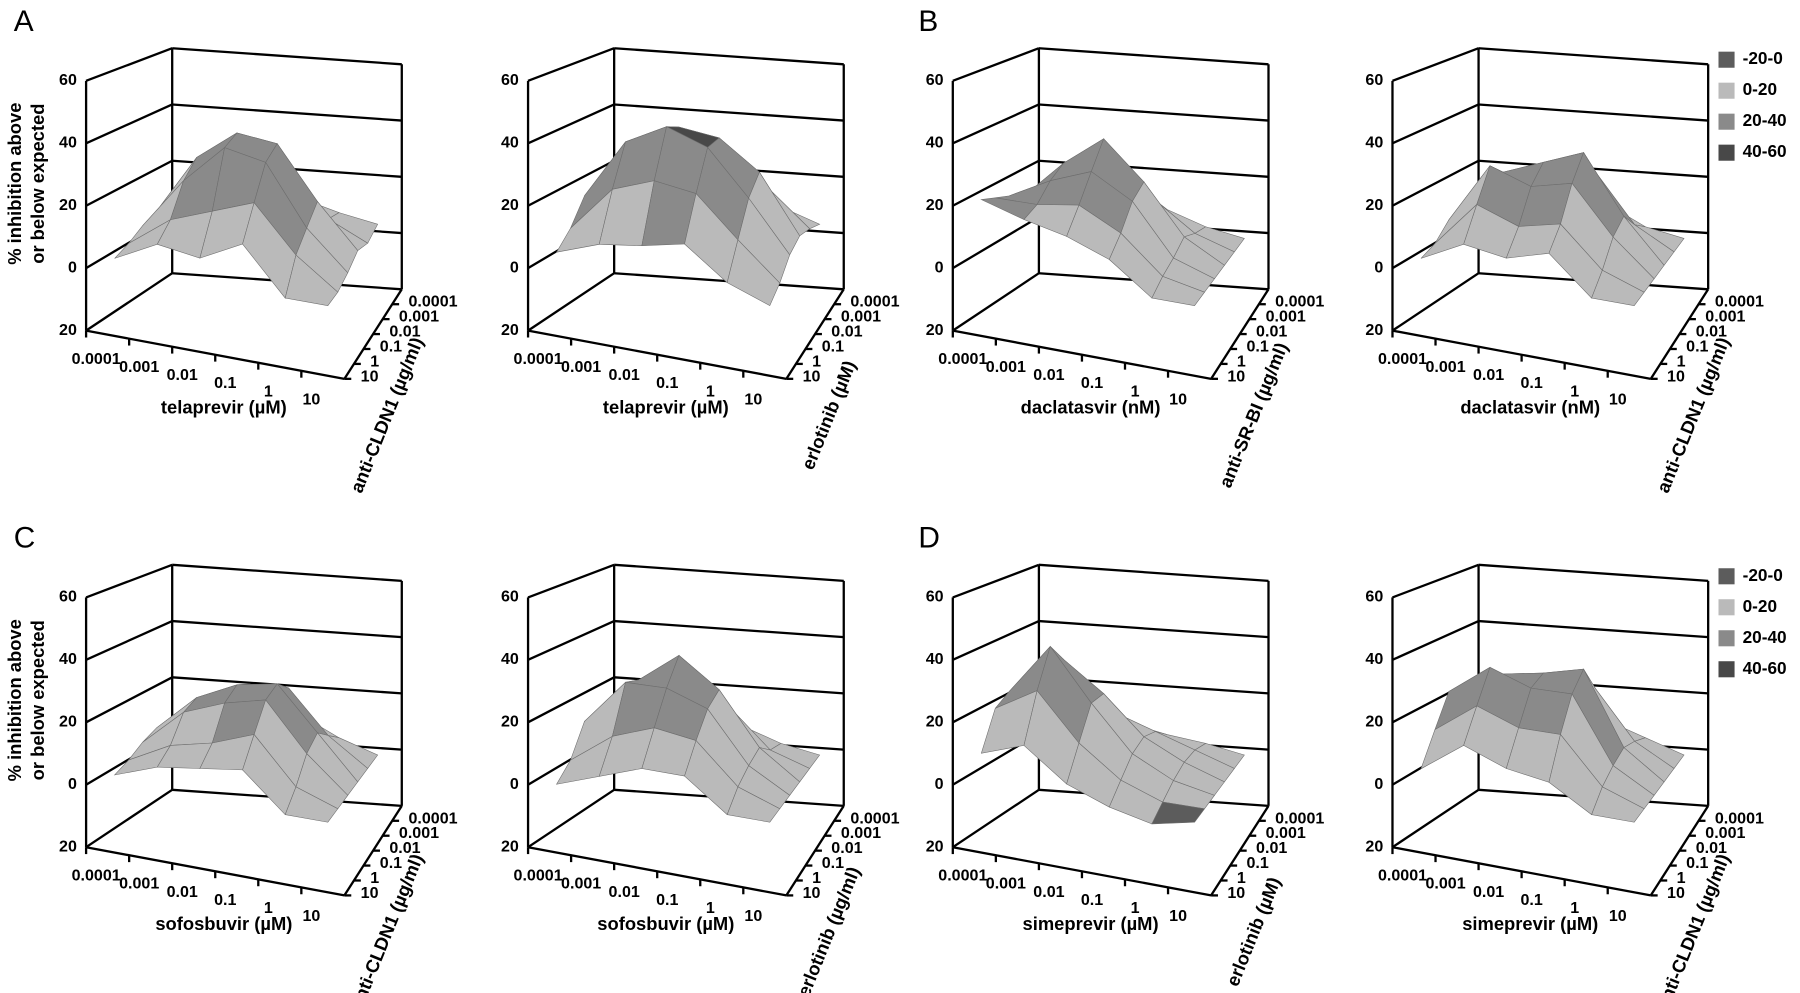 This screenshot has width=1800, height=993. Describe the element at coordinates (224, 407) in the screenshot. I see `x-axis-label: telaprevir (µM)` at that location.